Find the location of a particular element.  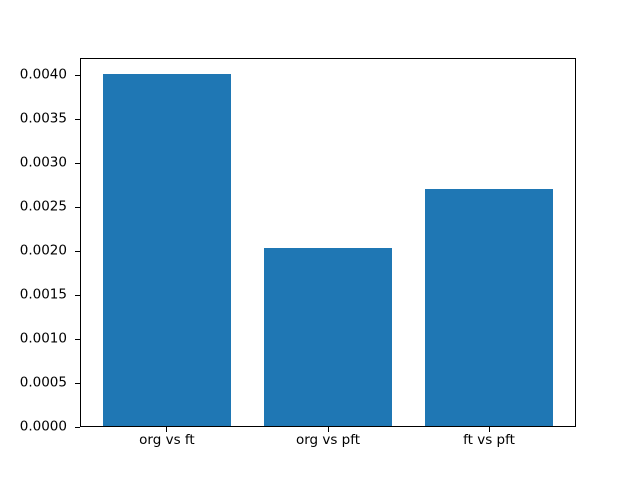

y-tick-label: 0.0035 is located at coordinates (43, 118).